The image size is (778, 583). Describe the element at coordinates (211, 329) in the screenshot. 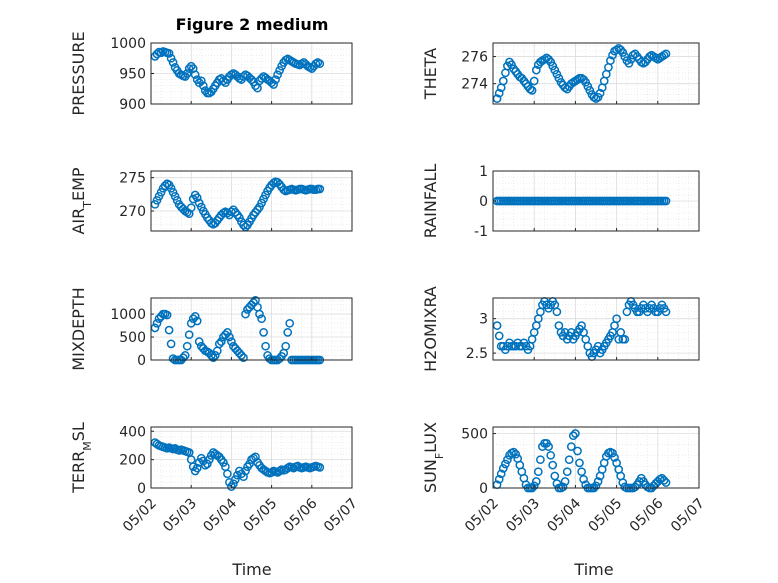

I see `subplot-5: 0 500 1000 MIXDEPTH` at that location.